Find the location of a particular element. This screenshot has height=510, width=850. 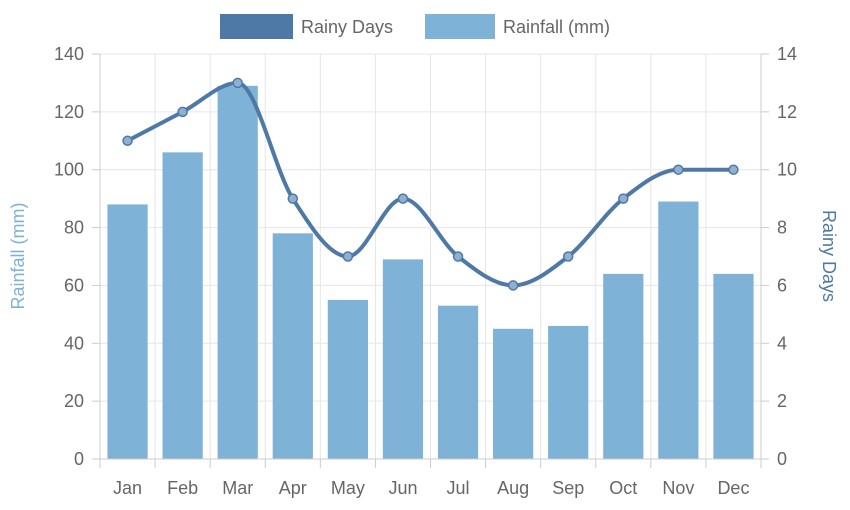

y-left-tick-label: 100 is located at coordinates (69, 170).